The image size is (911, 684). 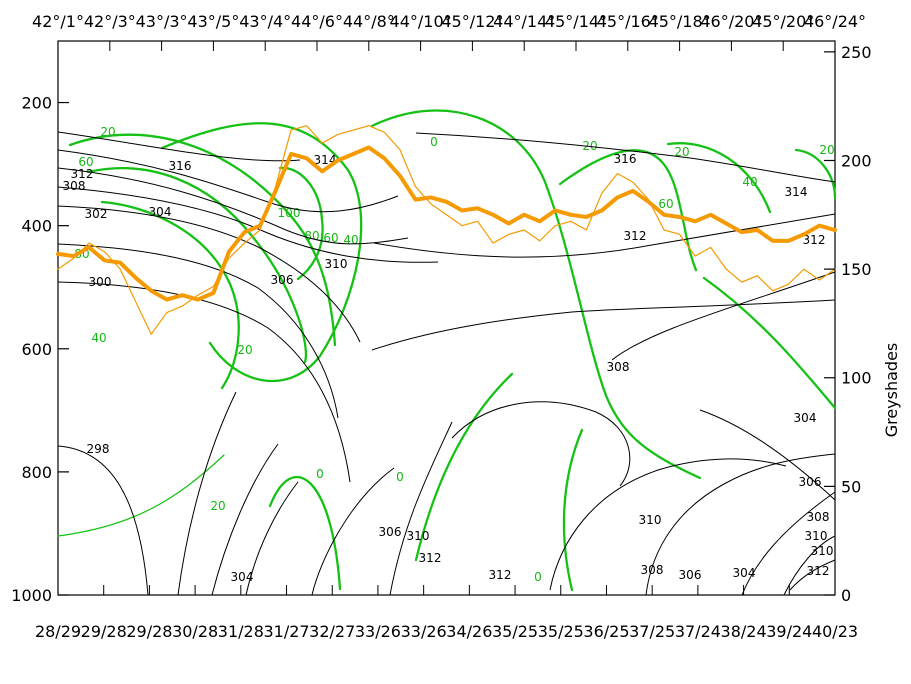 What do you see at coordinates (731, 21) in the screenshot?
I see `top-axis-tick-label: 46°/20°` at bounding box center [731, 21].